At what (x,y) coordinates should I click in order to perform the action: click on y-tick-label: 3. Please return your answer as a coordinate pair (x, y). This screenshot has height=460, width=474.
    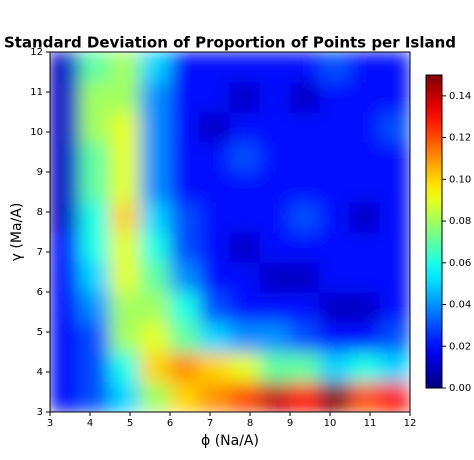
    Looking at the image, I should click on (40, 412).